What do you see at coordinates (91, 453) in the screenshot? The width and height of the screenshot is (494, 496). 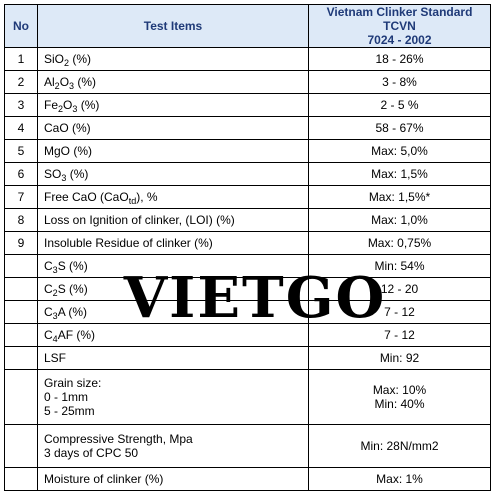 I see `strength-condition: 3 days of CPC 50` at bounding box center [91, 453].